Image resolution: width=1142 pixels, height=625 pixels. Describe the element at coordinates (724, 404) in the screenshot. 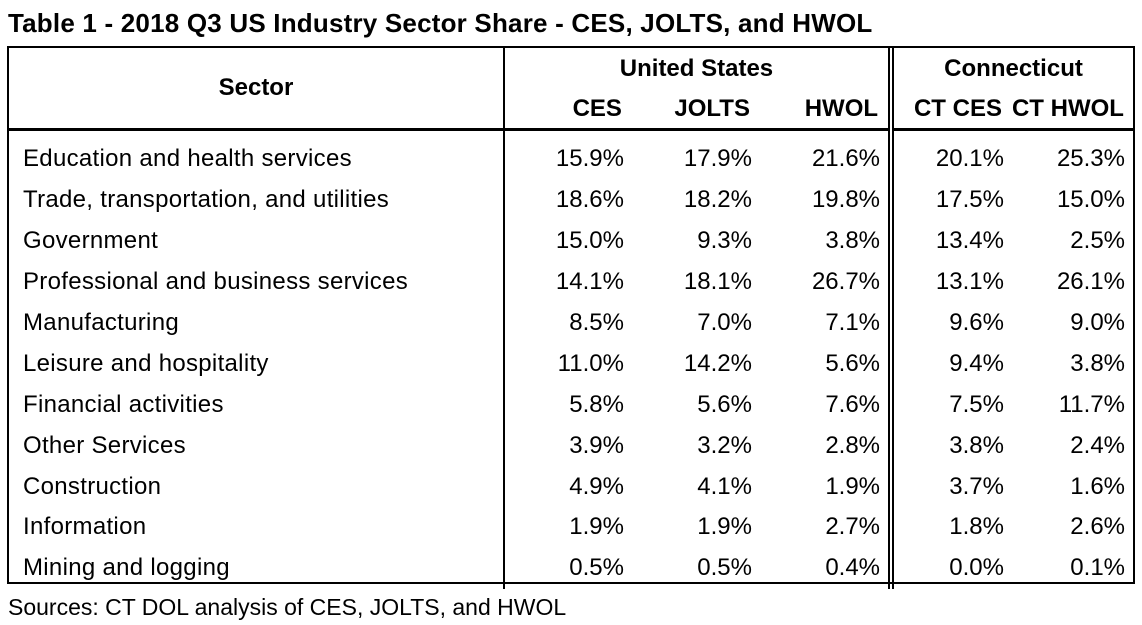

I see `jolts-cell: 5.6%` at that location.